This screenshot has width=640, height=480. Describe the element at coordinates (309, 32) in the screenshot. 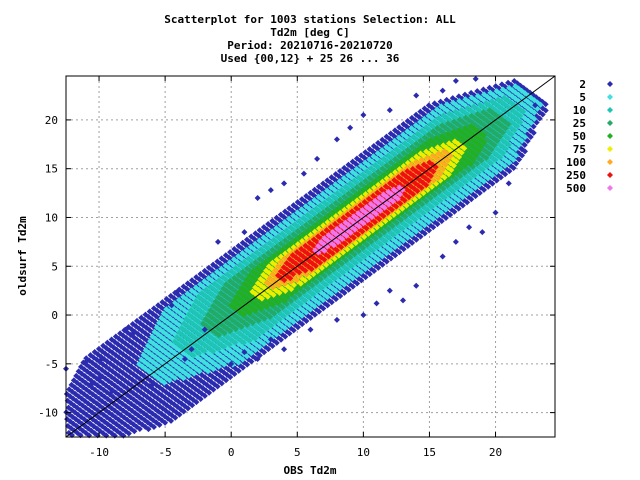

I see `chart-title-line-2: Td2m [deg C]` at that location.